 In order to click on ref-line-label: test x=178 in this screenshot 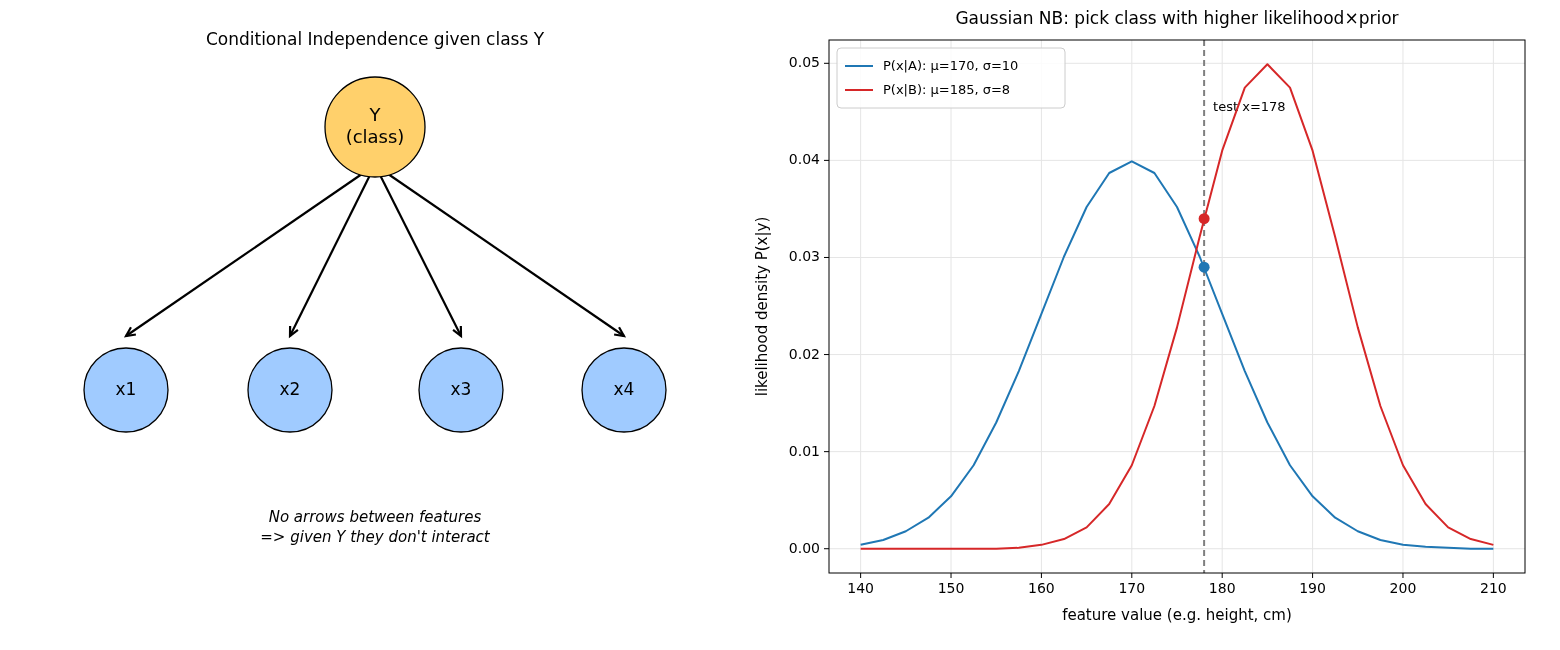, I will do `click(1249, 107)`.